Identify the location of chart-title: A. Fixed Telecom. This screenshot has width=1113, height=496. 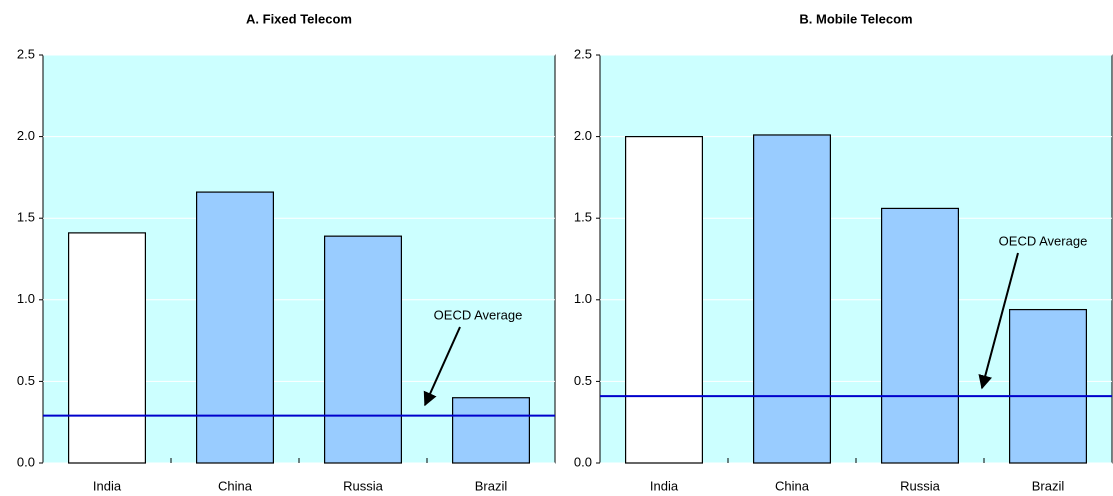
(299, 18).